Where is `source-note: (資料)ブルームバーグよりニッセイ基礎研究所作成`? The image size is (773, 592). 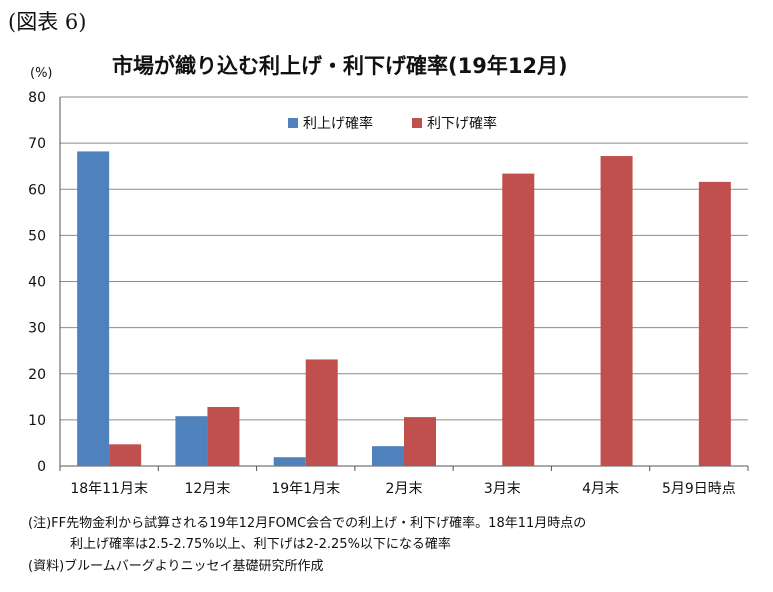
source-note: (資料)ブルームバーグよりニッセイ基礎研究所作成 is located at coordinates (176, 566).